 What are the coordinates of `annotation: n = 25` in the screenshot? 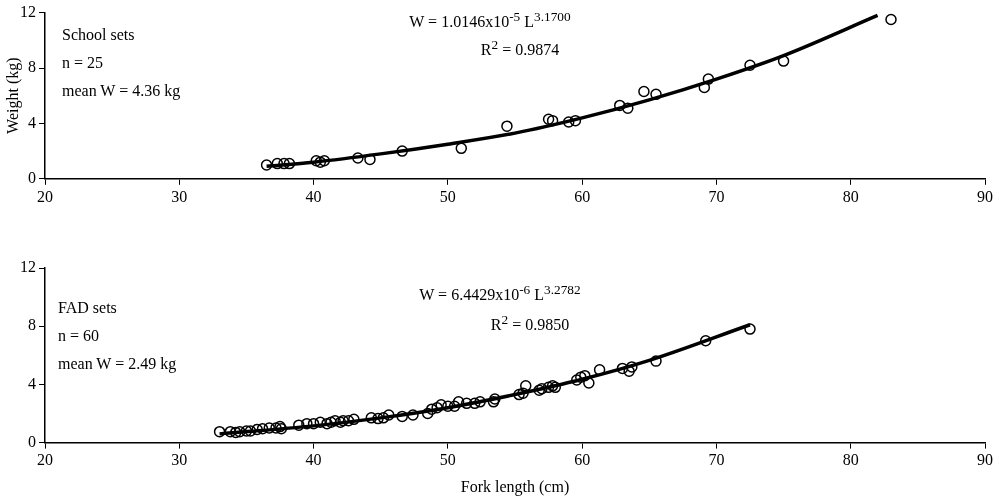 It's located at (83, 63).